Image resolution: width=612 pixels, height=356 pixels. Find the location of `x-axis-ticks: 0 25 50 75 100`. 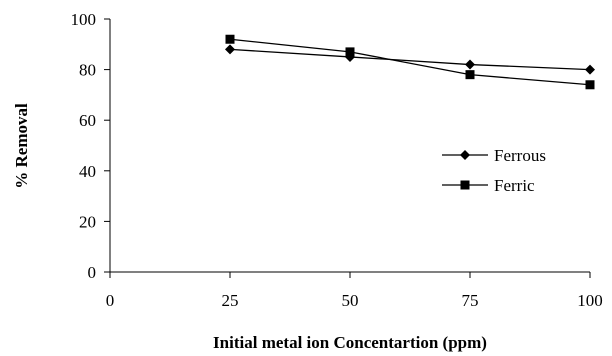

x-axis-ticks: 0 25 50 75 100 is located at coordinates (354, 291).